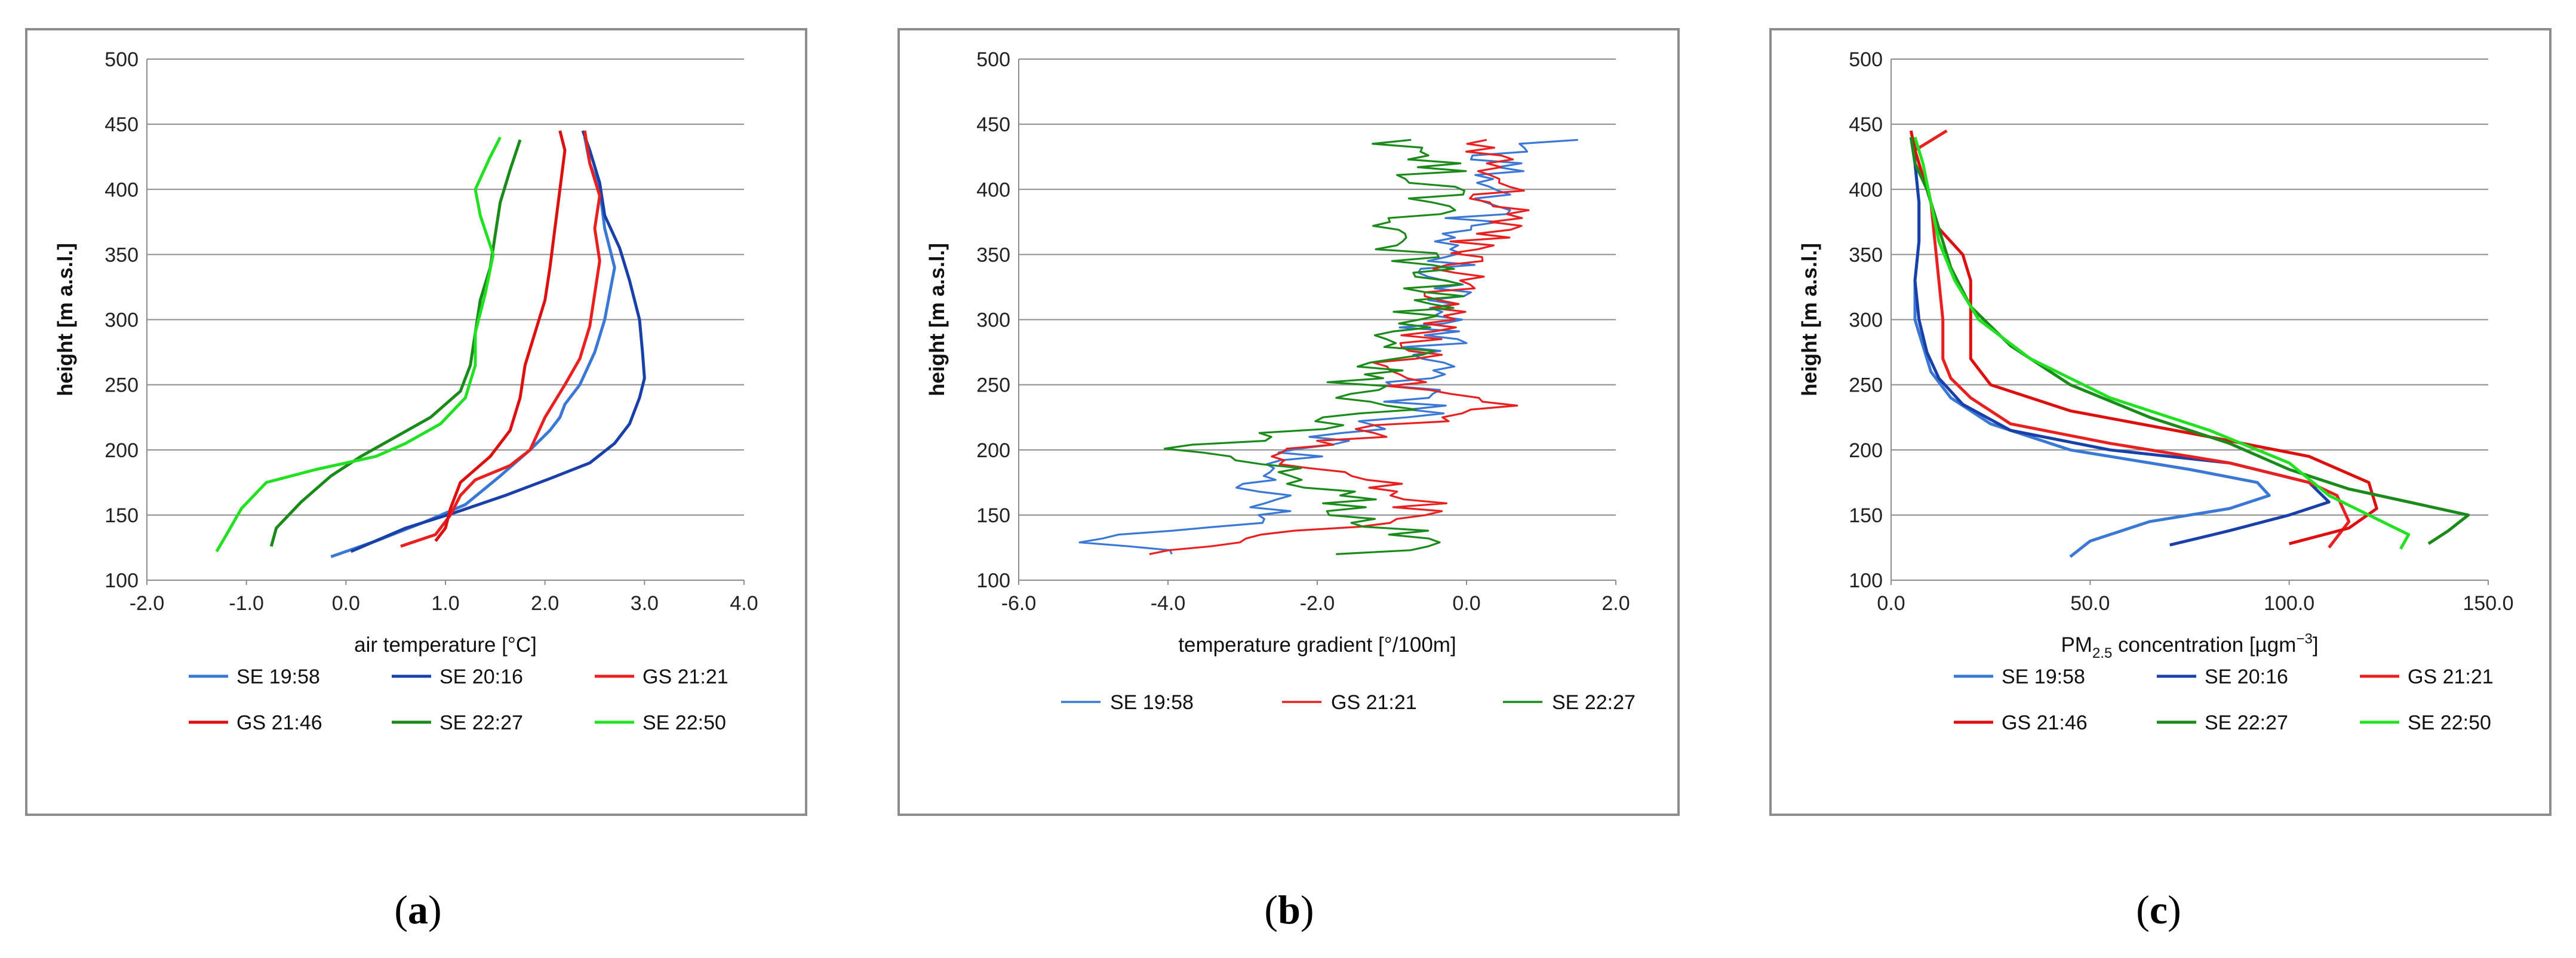  What do you see at coordinates (1289, 909) in the screenshot?
I see `label-b: (b)` at bounding box center [1289, 909].